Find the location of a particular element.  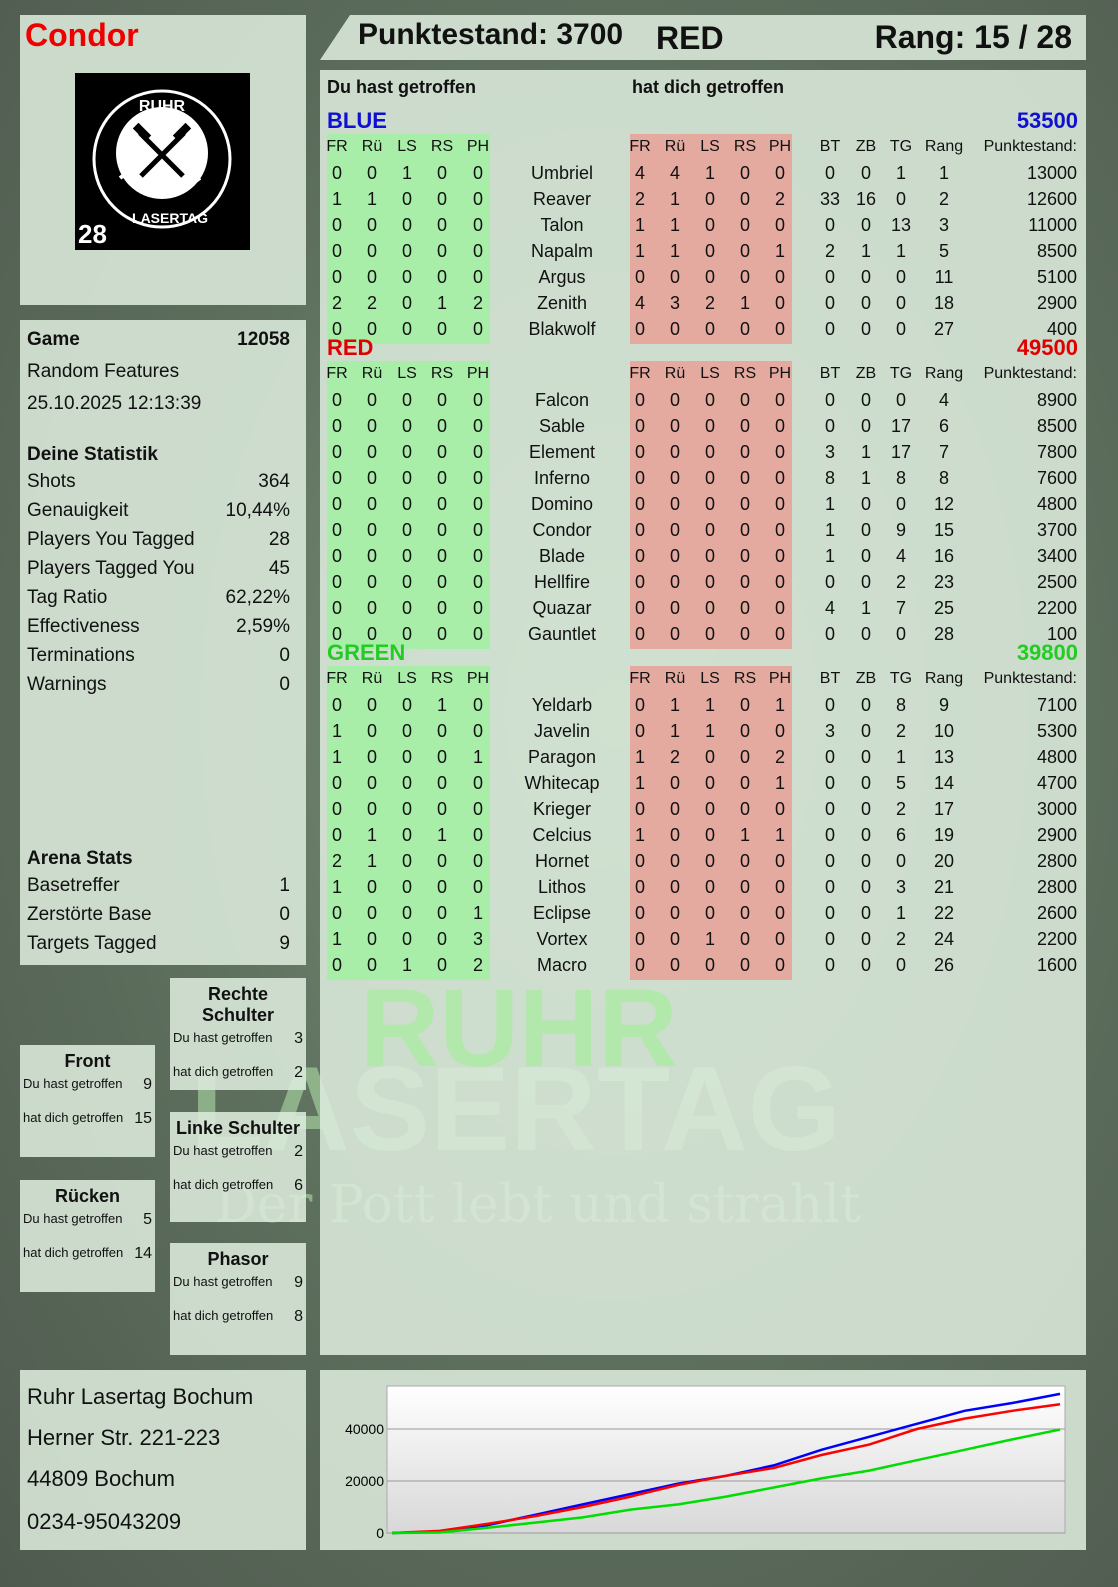

hit-you-value: 3 is located at coordinates (675, 303).